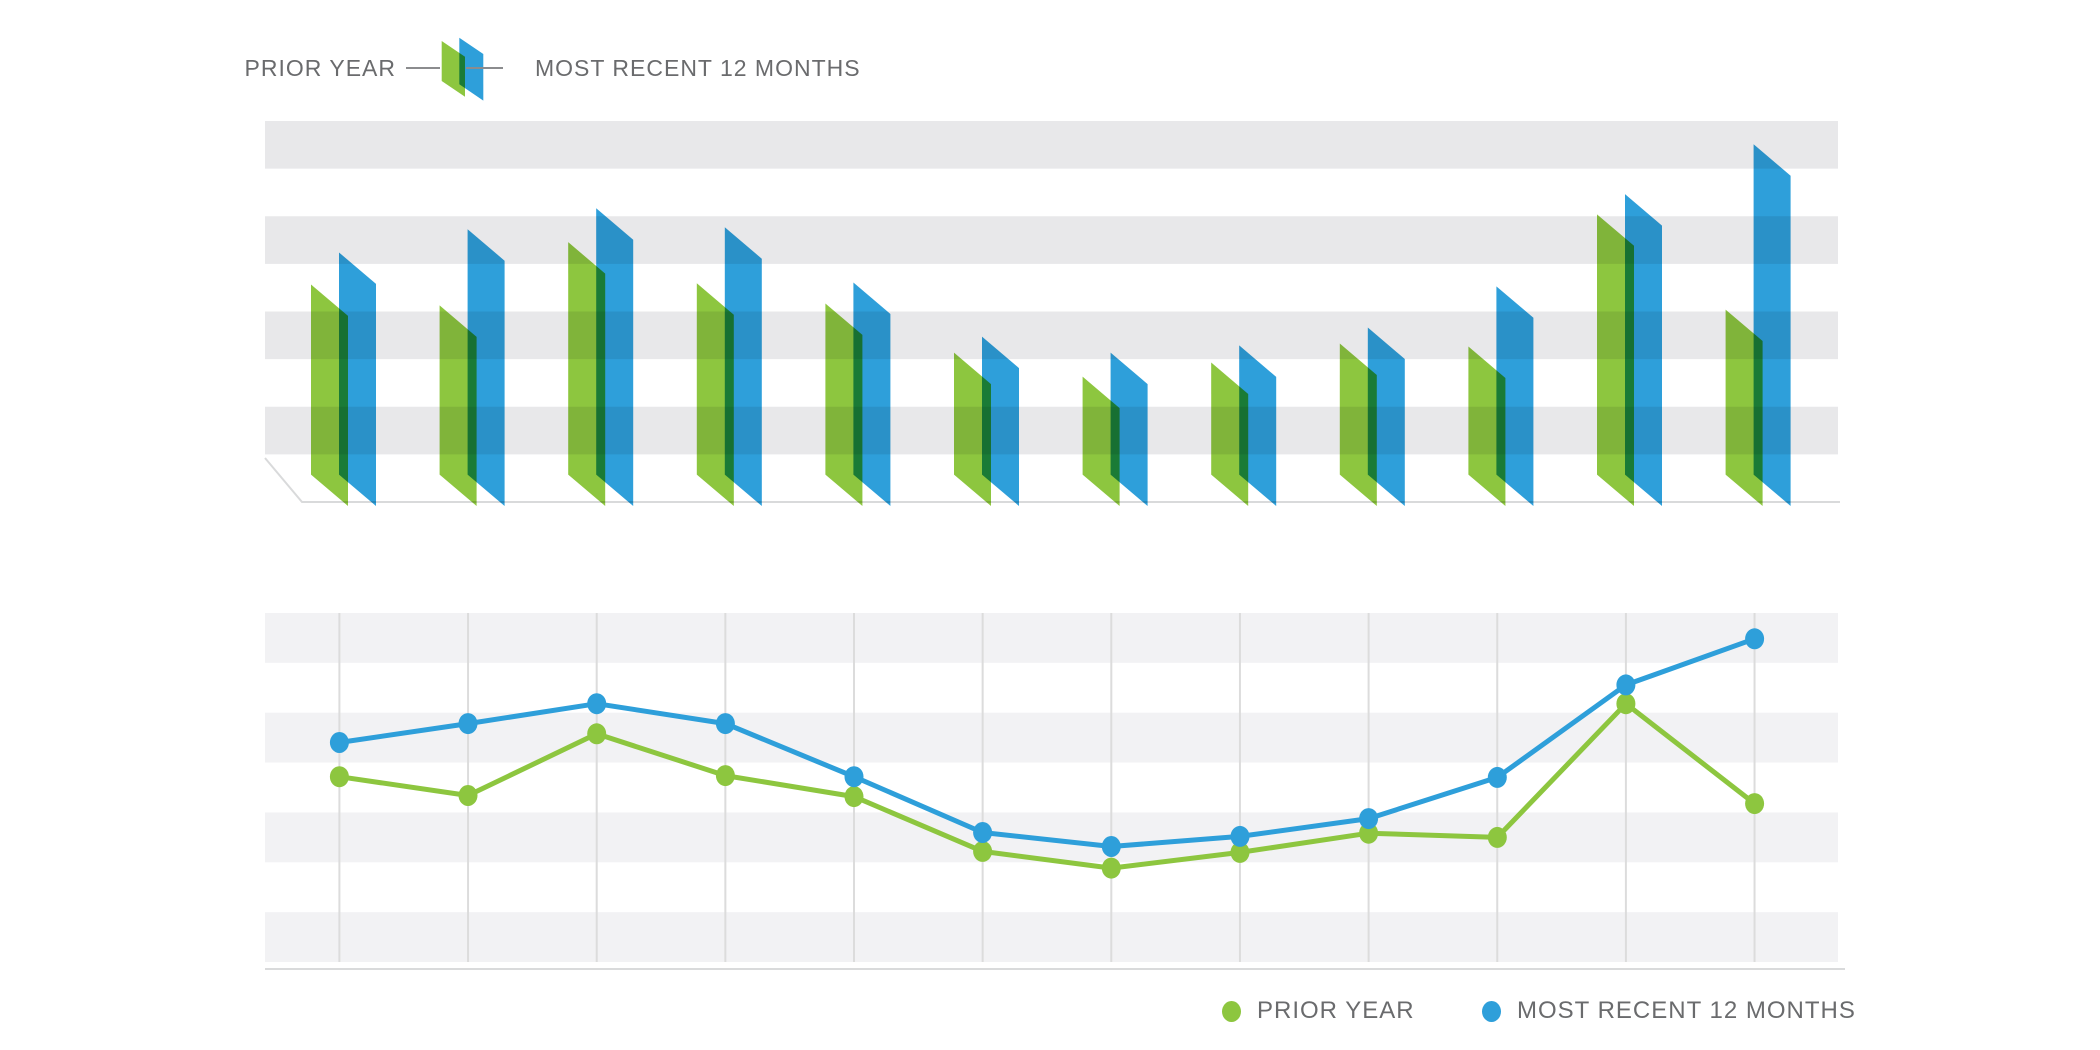 The height and width of the screenshot is (1050, 2100). I want to click on top-legend-prior-year-label: PRIOR YEAR, so click(320, 68).